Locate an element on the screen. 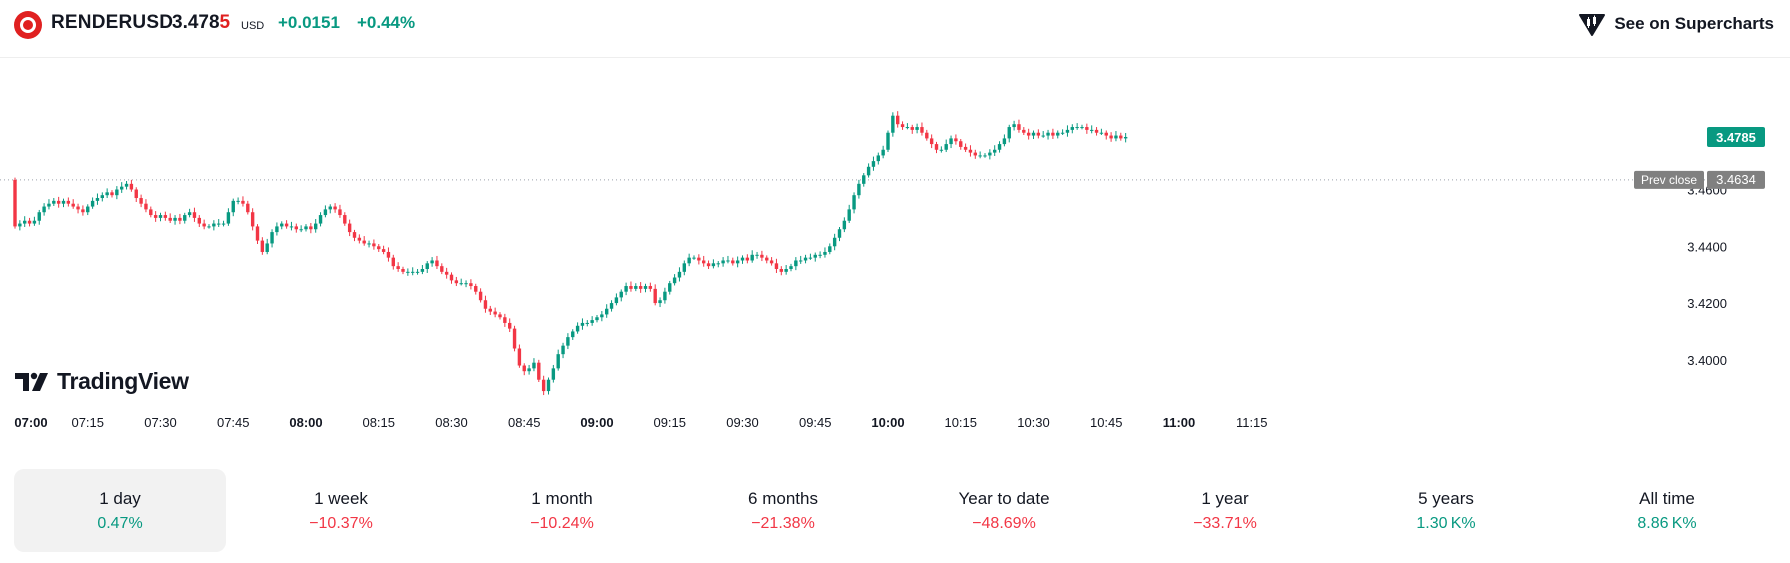 This screenshot has height=563, width=1790. period-tab-year-to-date: Year to date −48.69% is located at coordinates (1004, 510).